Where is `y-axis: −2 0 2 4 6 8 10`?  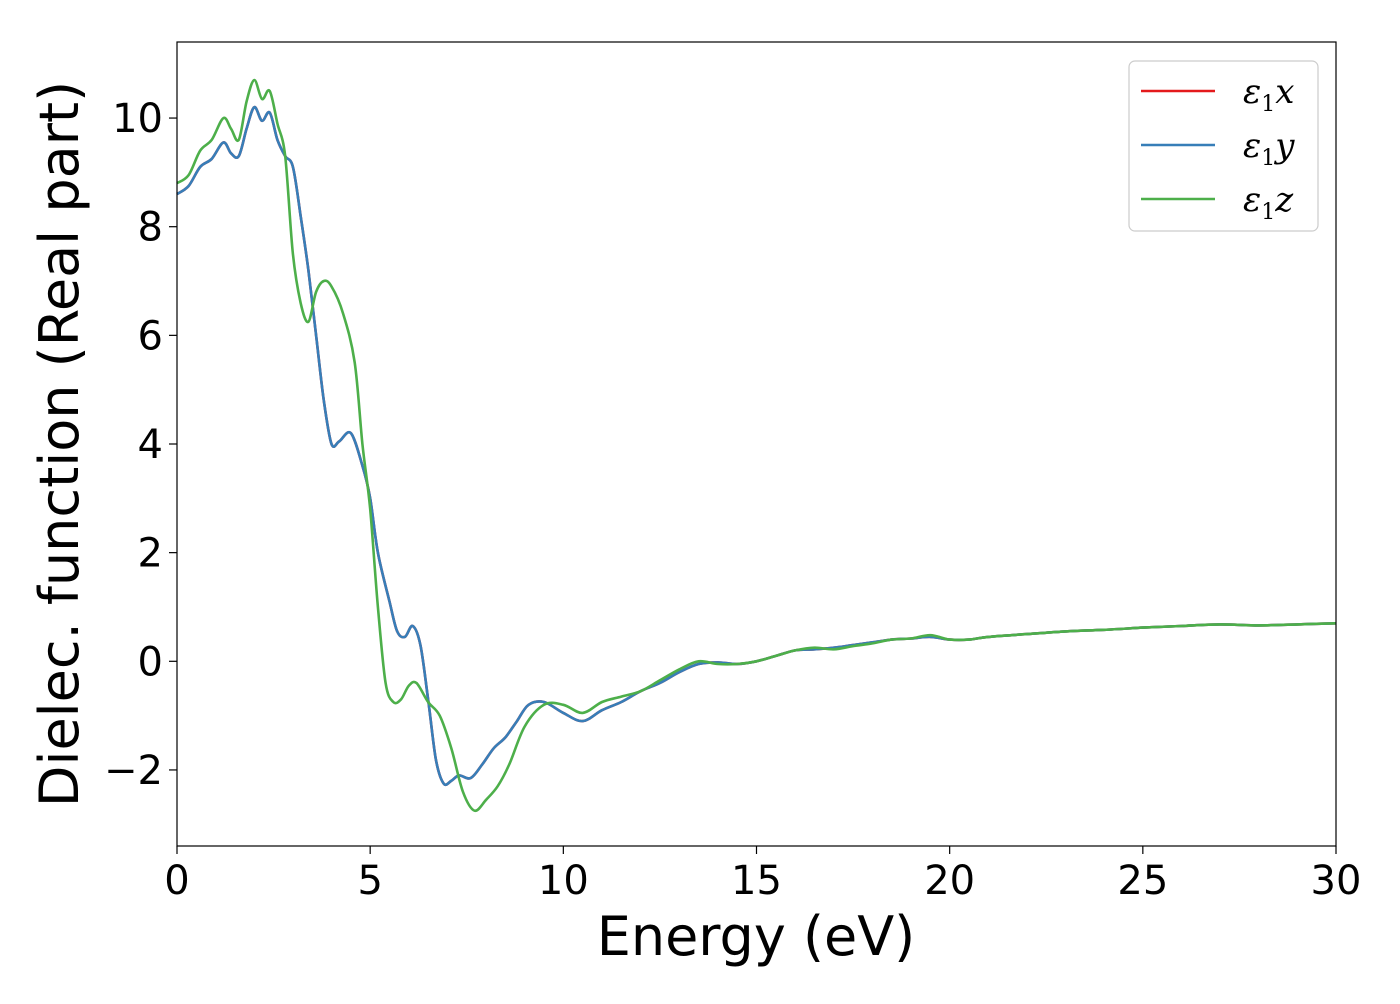
y-axis: −2 0 2 4 6 8 10 is located at coordinates (140, 445).